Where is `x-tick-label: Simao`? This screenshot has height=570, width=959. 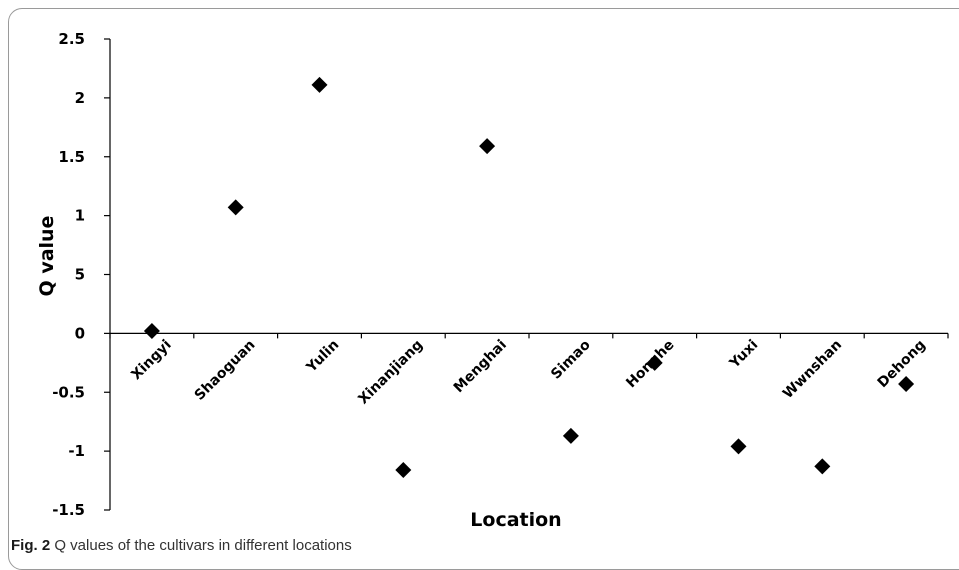 x-tick-label: Simao is located at coordinates (571, 360).